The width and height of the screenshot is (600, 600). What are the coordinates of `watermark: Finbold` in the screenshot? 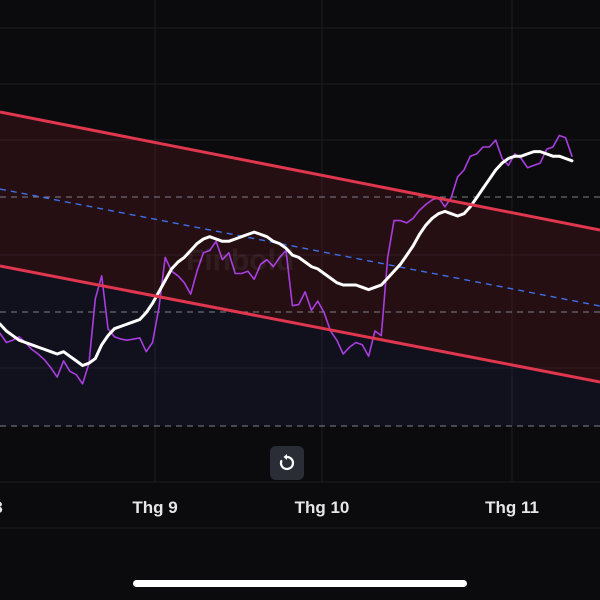 It's located at (240, 261).